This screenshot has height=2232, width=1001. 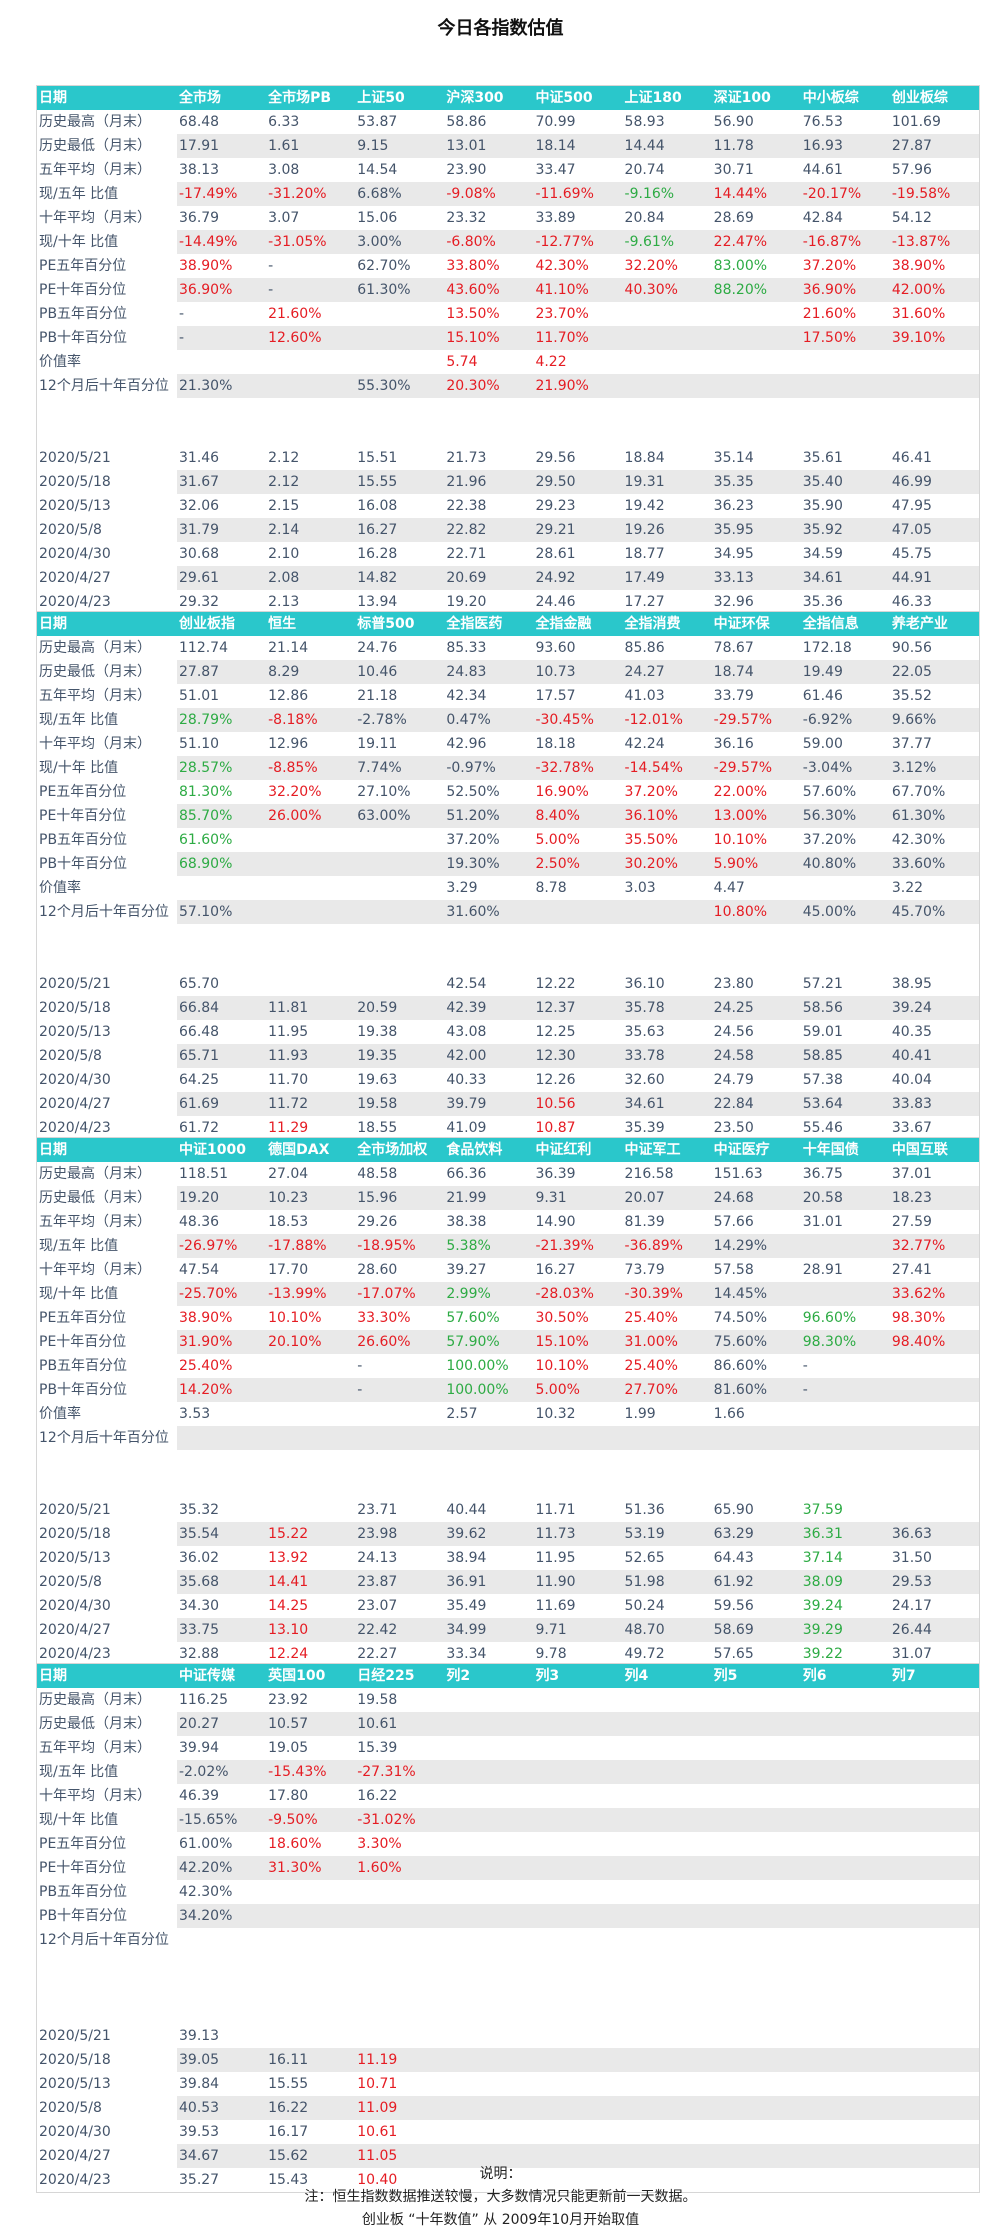 What do you see at coordinates (107, 602) in the screenshot?
I see `row-label: 2020/4/23` at bounding box center [107, 602].